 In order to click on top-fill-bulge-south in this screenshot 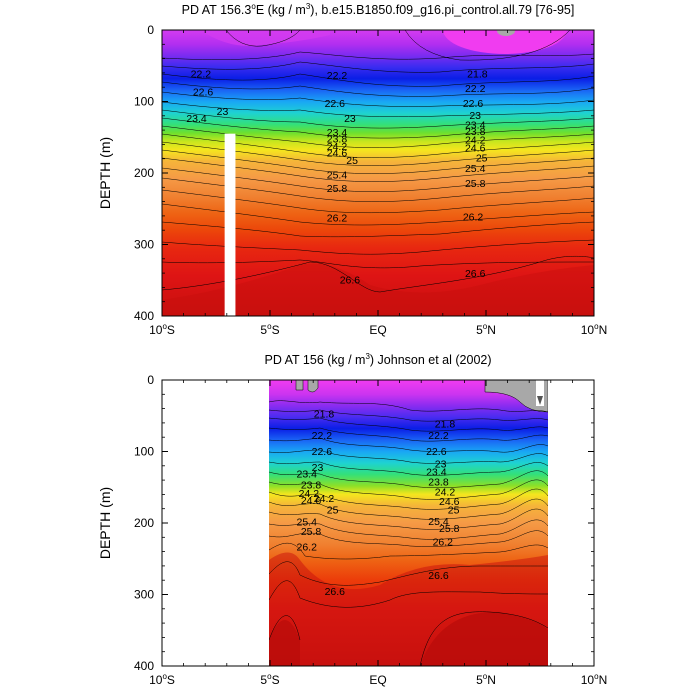, I will do `click(246, 38)`.